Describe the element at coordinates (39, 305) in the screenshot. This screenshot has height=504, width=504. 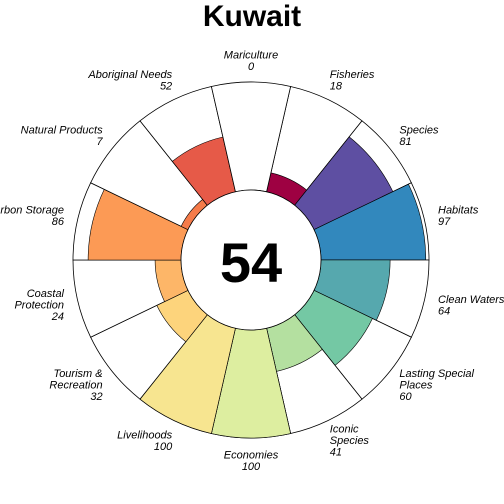
I see `petal-label-coastal-protection: Coastal Protection 24` at that location.